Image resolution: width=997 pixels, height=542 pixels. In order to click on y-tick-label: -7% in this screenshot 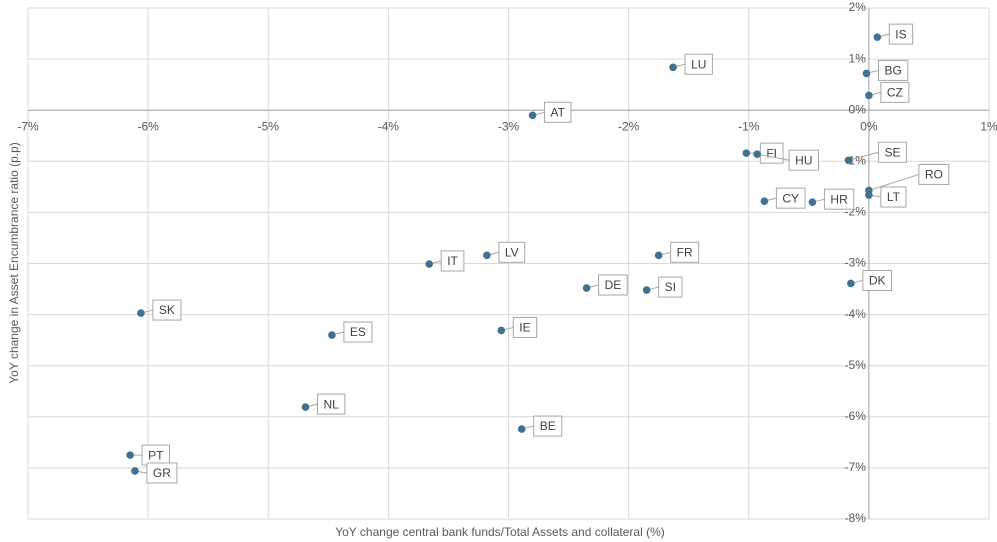, I will do `click(856, 467)`.